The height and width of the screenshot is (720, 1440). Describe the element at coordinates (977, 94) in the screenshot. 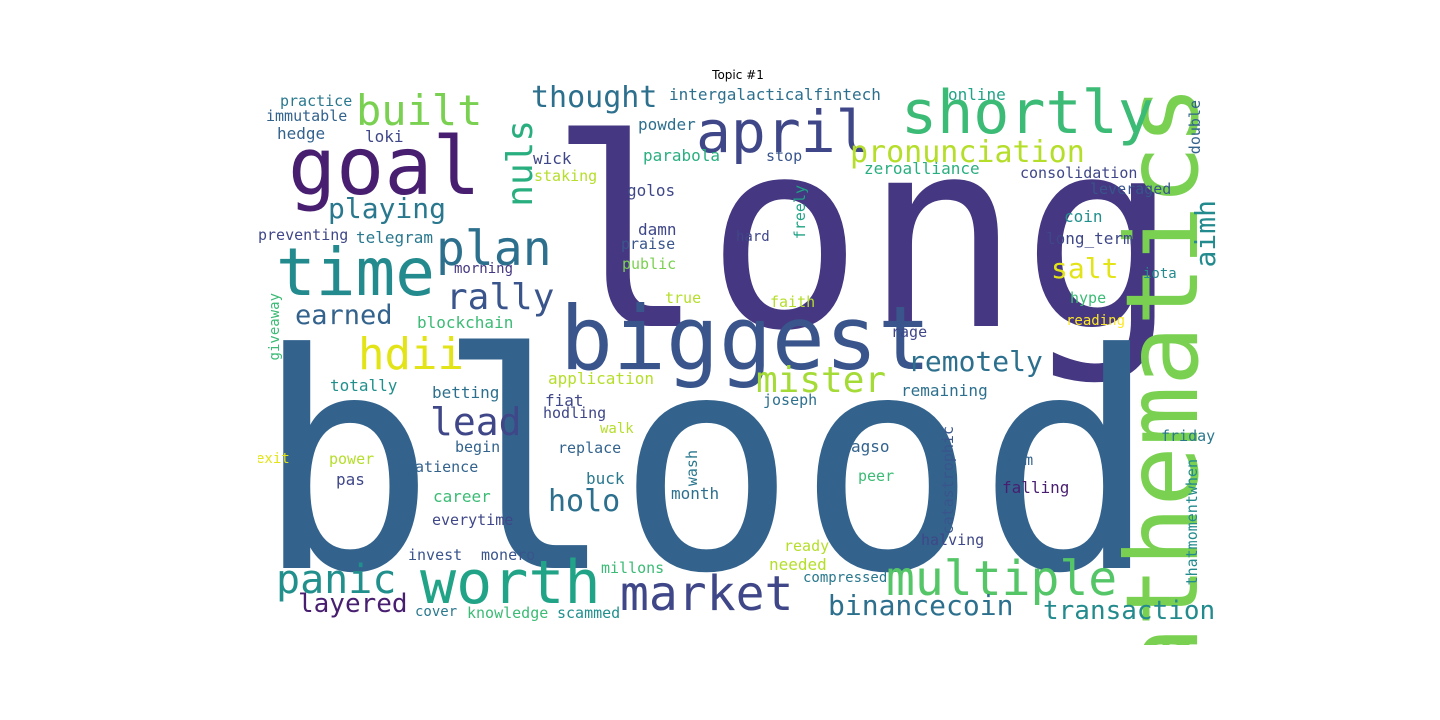

I see `word-online: online` at that location.